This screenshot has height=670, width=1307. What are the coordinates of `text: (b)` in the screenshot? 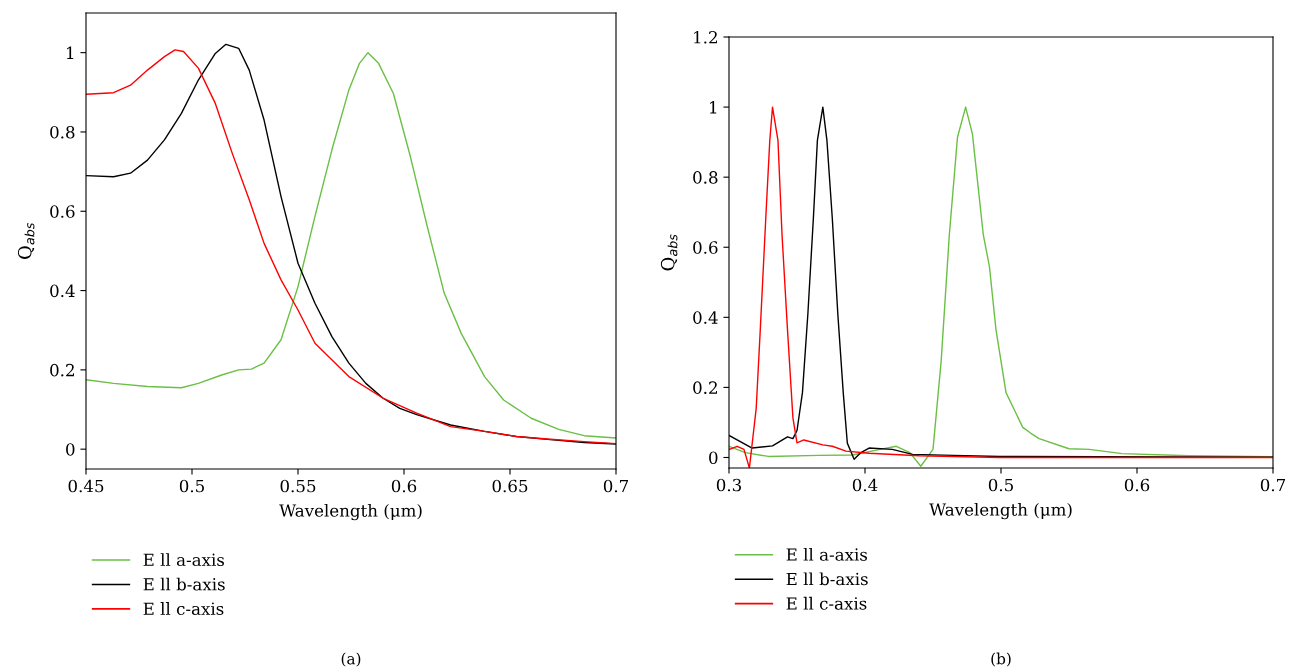 It's located at (1001, 659).